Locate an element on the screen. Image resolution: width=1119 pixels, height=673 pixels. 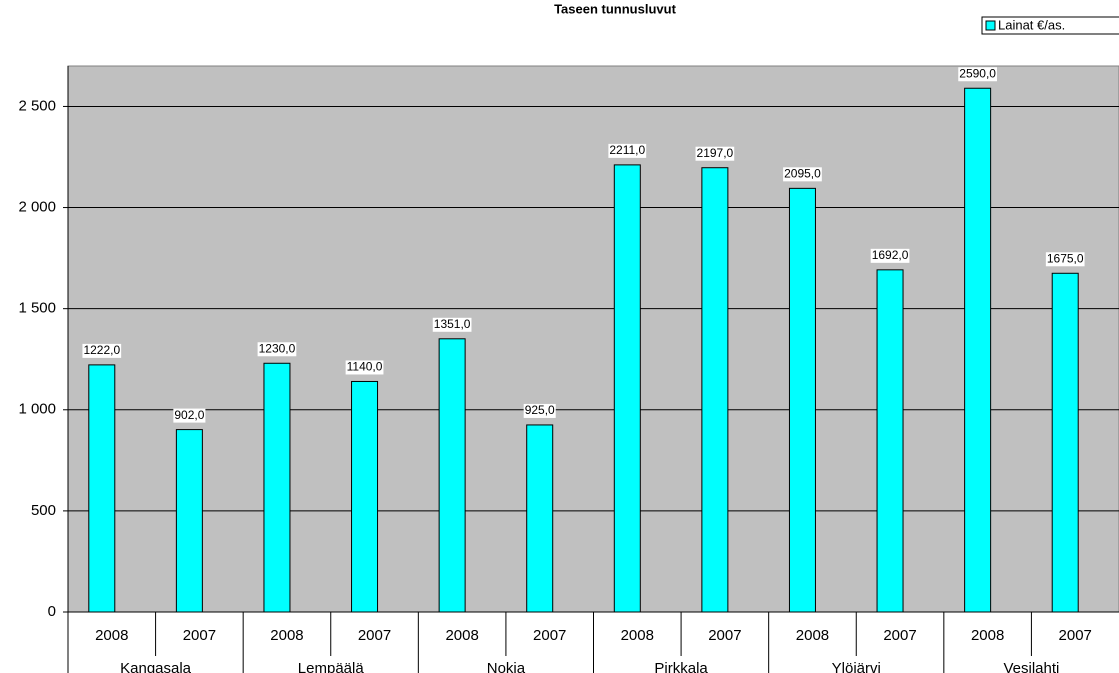
data-label: 1222,0 is located at coordinates (101, 350).